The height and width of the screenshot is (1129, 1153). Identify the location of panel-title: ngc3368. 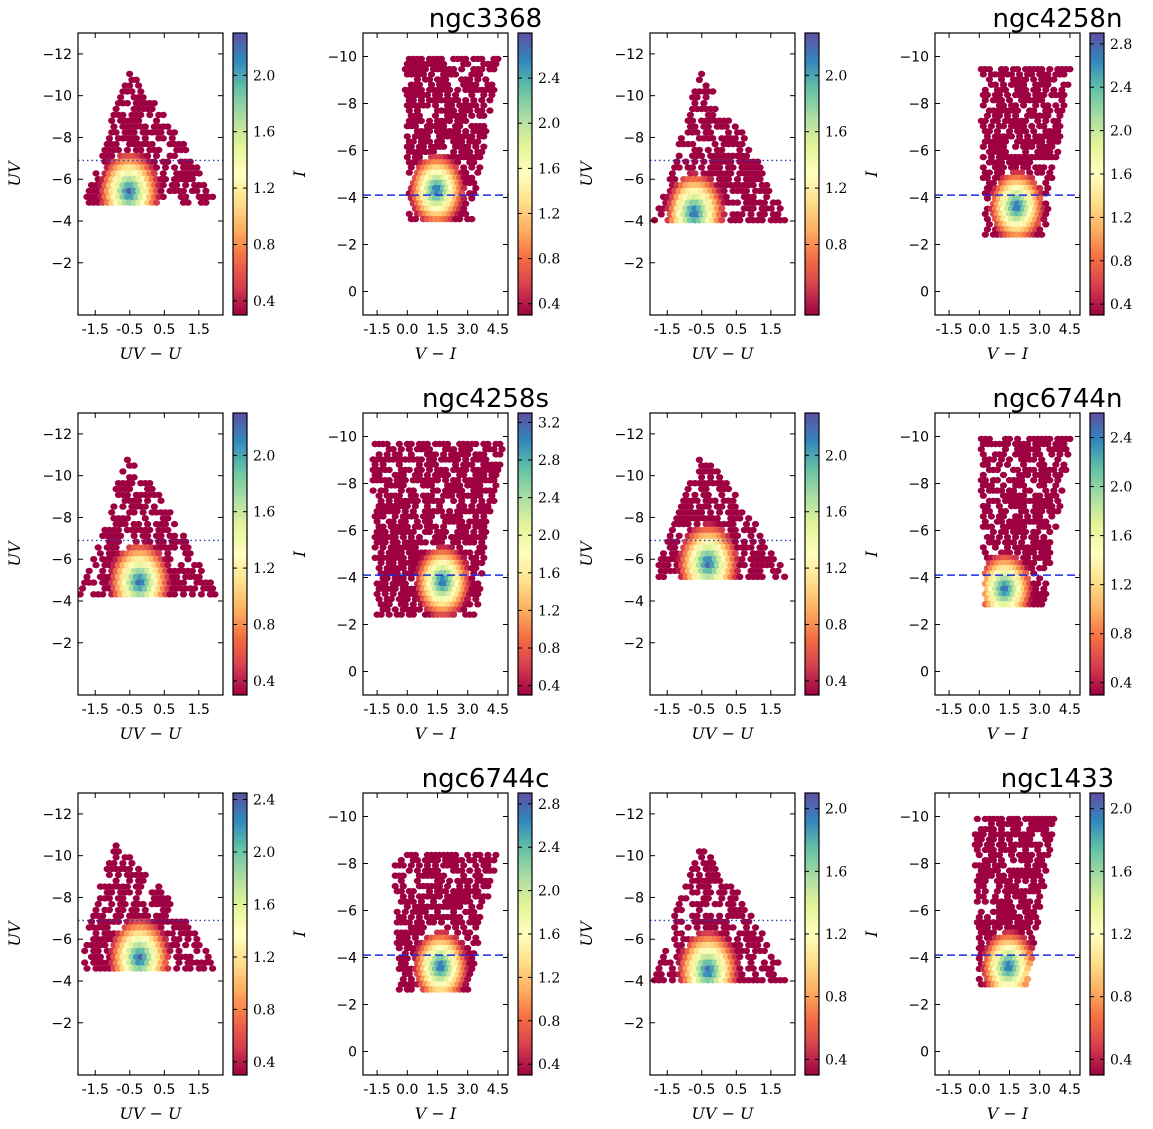
(485, 19).